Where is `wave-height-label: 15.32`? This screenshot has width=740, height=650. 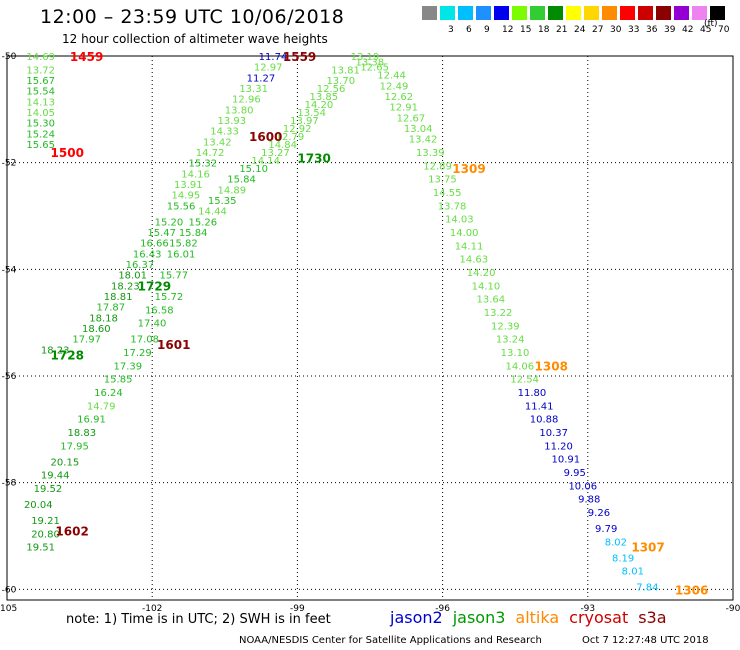 wave-height-label: 15.32 is located at coordinates (203, 164).